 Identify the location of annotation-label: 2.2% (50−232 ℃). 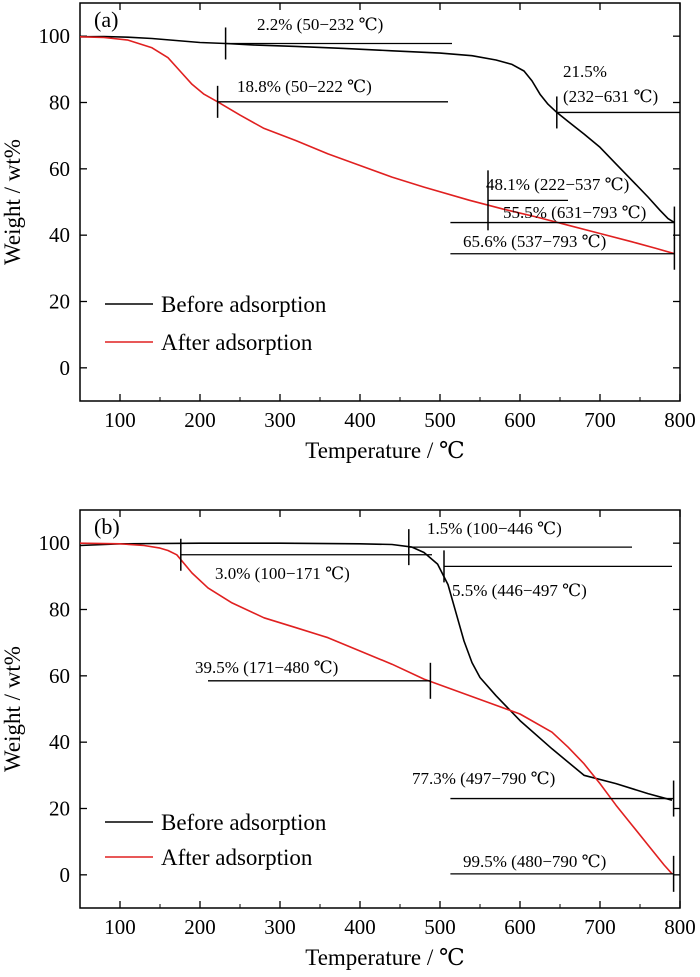
(320, 24).